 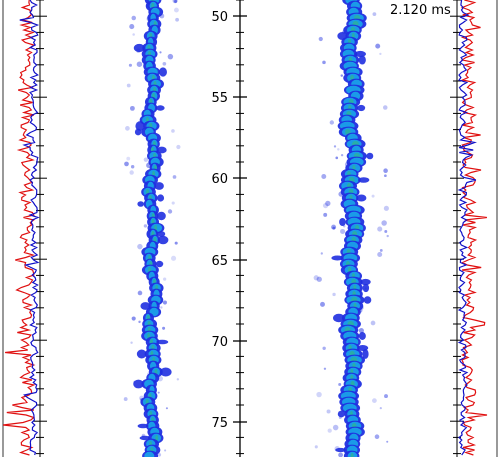 What do you see at coordinates (219, 261) in the screenshot?
I see `axis-tick-label: 65` at bounding box center [219, 261].